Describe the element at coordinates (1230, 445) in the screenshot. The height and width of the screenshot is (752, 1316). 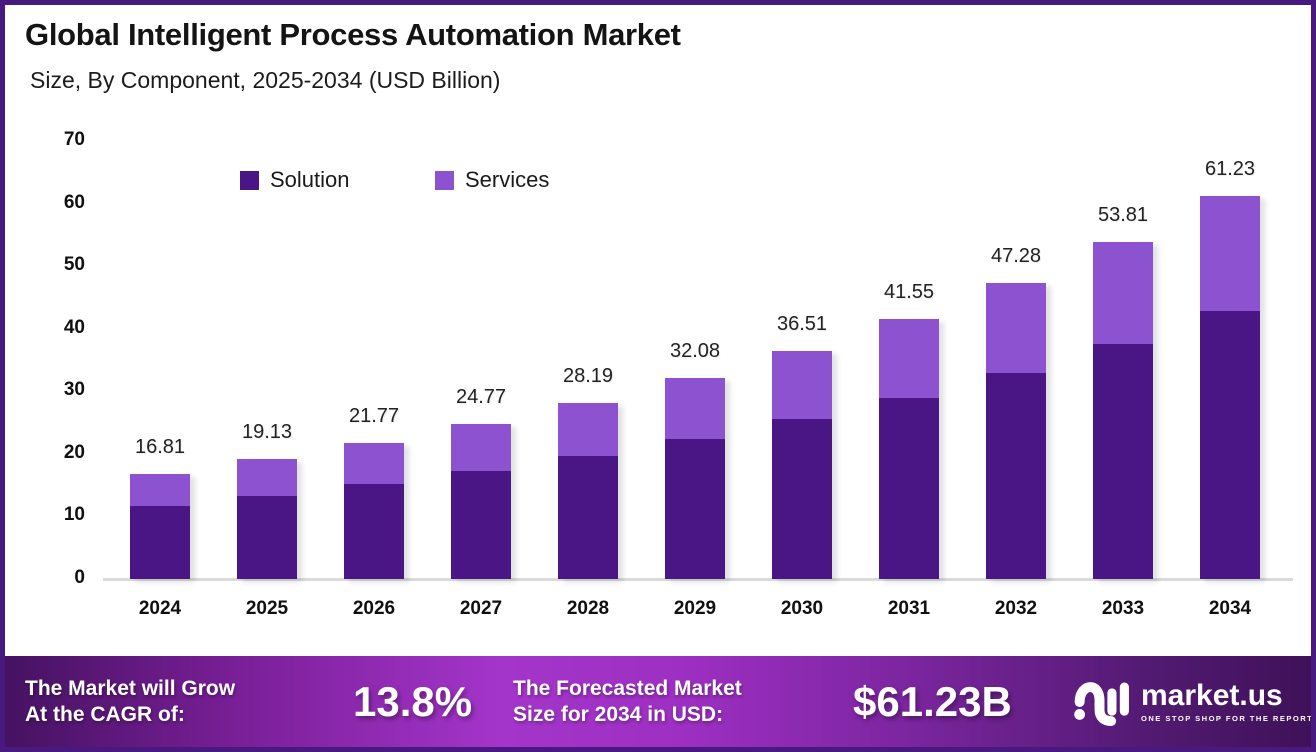
I see `bar-2034-solution-segment` at that location.